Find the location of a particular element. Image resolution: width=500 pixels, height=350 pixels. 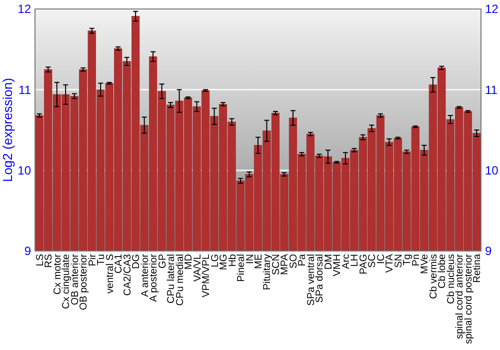

y-axis-title: Log2 (expression) is located at coordinates (7, 130).